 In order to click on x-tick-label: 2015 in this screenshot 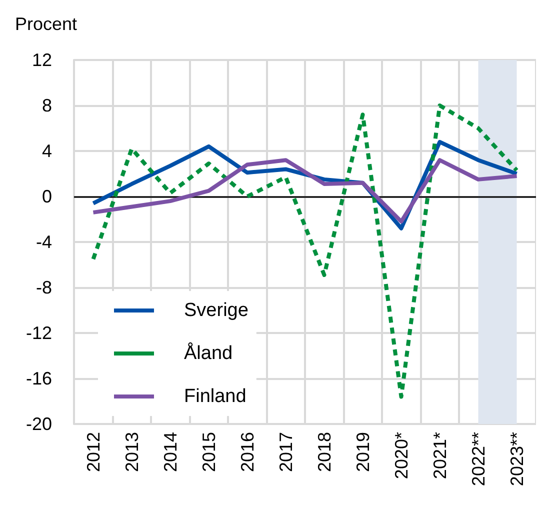, I will do `click(208, 452)`.